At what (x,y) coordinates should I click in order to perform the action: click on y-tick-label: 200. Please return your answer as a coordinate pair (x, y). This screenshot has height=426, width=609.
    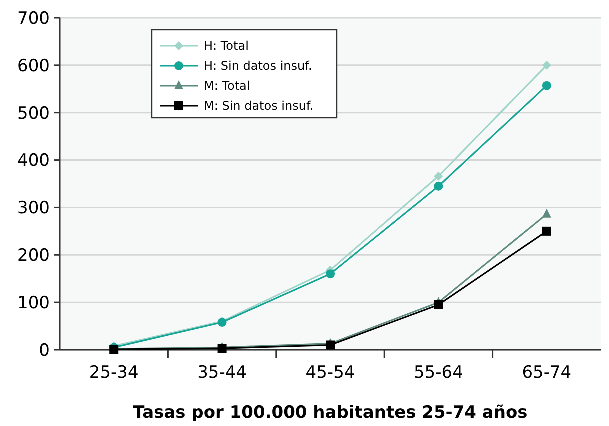
    Looking at the image, I should click on (34, 256).